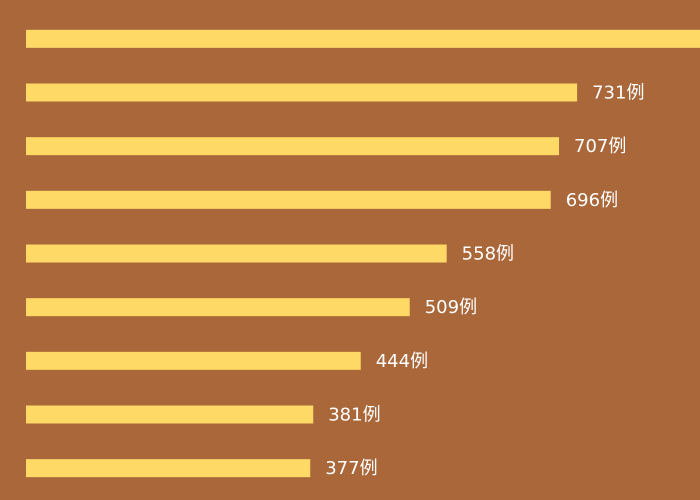 The image size is (700, 500). I want to click on value-label: 381例, so click(354, 415).